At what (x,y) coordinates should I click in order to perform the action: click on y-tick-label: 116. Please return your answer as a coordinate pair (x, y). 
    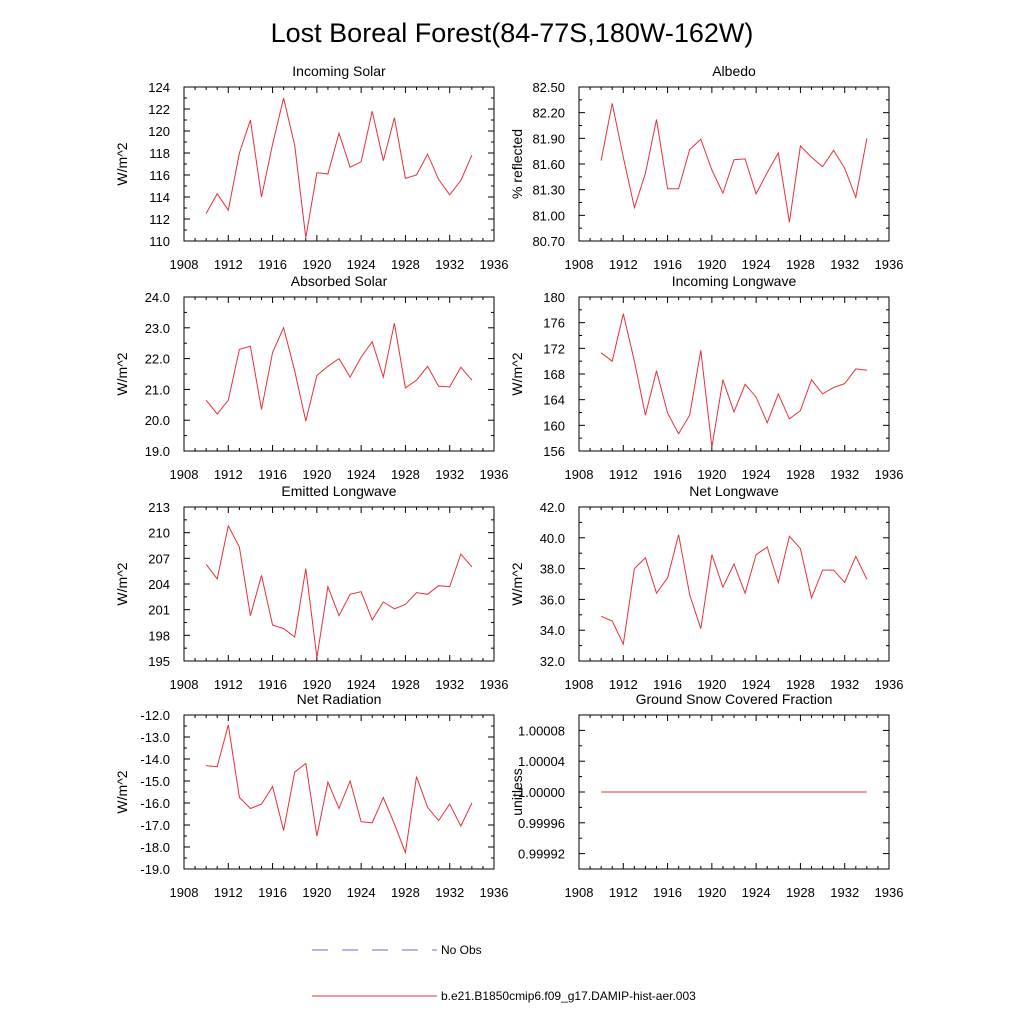
    Looking at the image, I should click on (159, 175).